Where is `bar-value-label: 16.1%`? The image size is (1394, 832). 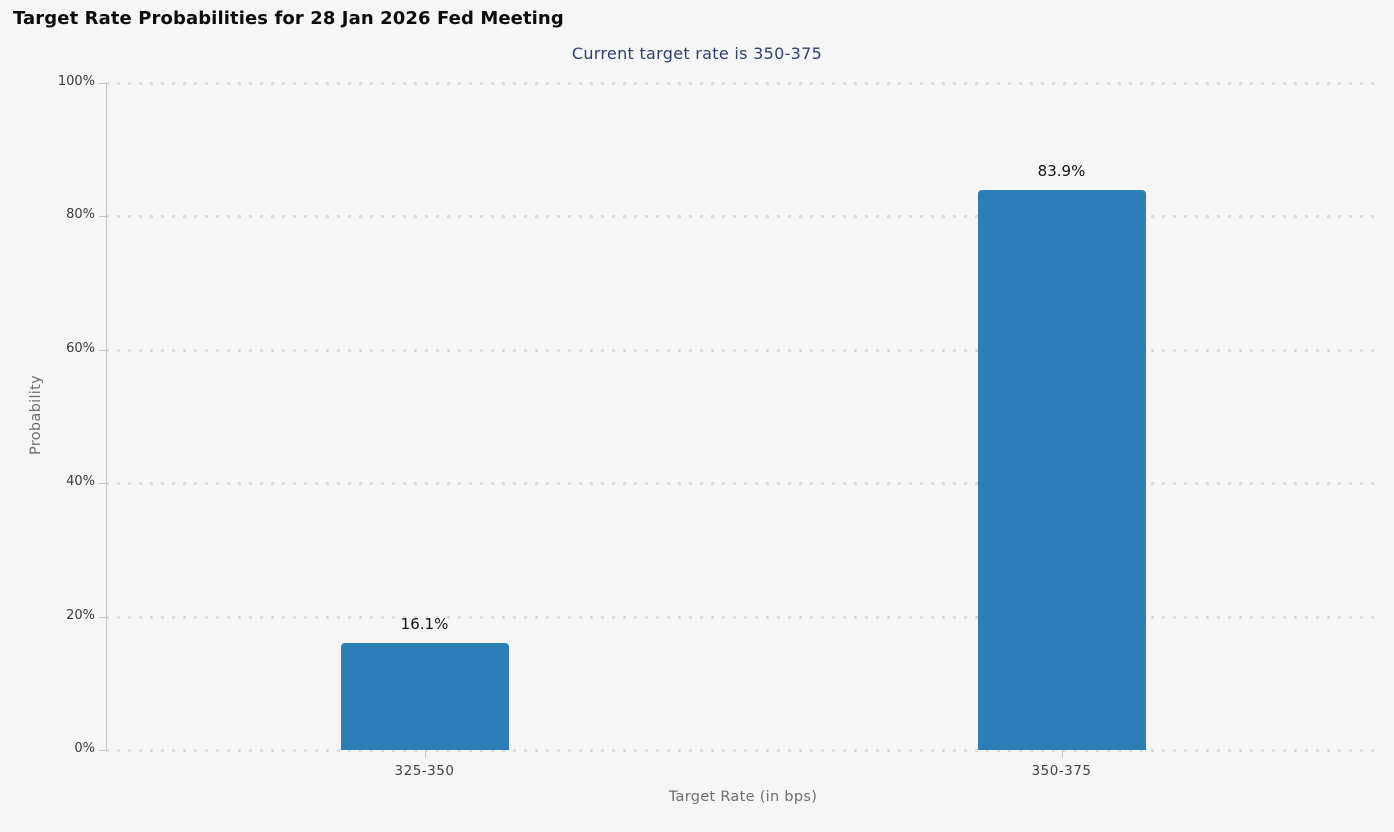
bar-value-label: 16.1% is located at coordinates (424, 623).